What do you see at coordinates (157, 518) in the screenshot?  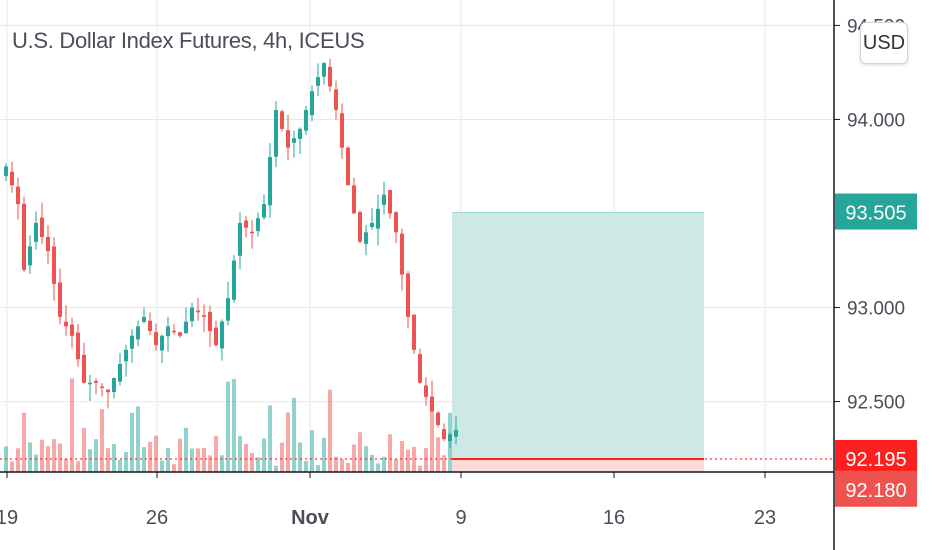 I see `x-tick-label: 26` at bounding box center [157, 518].